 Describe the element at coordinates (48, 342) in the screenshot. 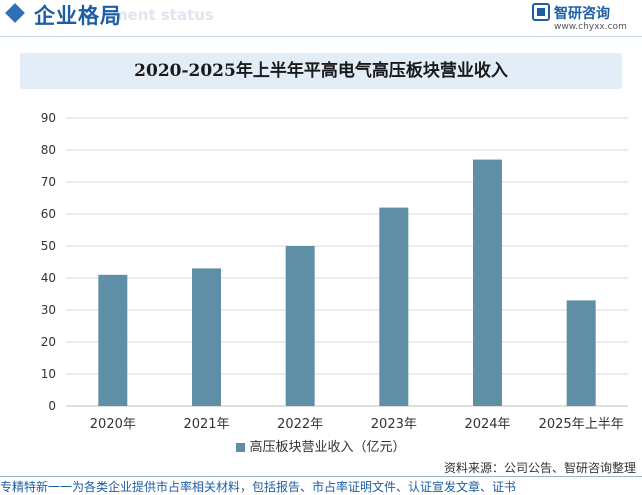

I see `y-tick-label: 20` at that location.